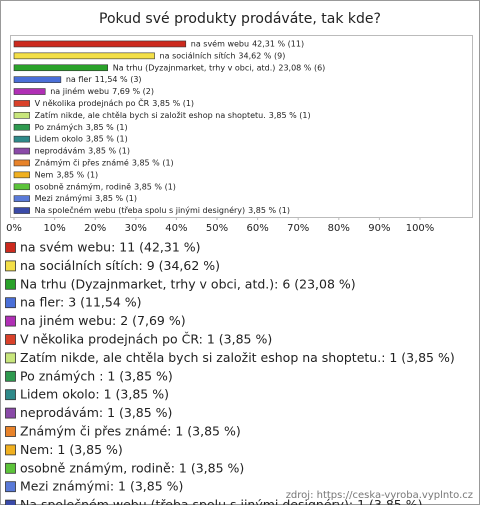 This screenshot has width=480, height=505. What do you see at coordinates (133, 91) in the screenshot?
I see `bar-value-label: 7,69 % (2)` at bounding box center [133, 91].